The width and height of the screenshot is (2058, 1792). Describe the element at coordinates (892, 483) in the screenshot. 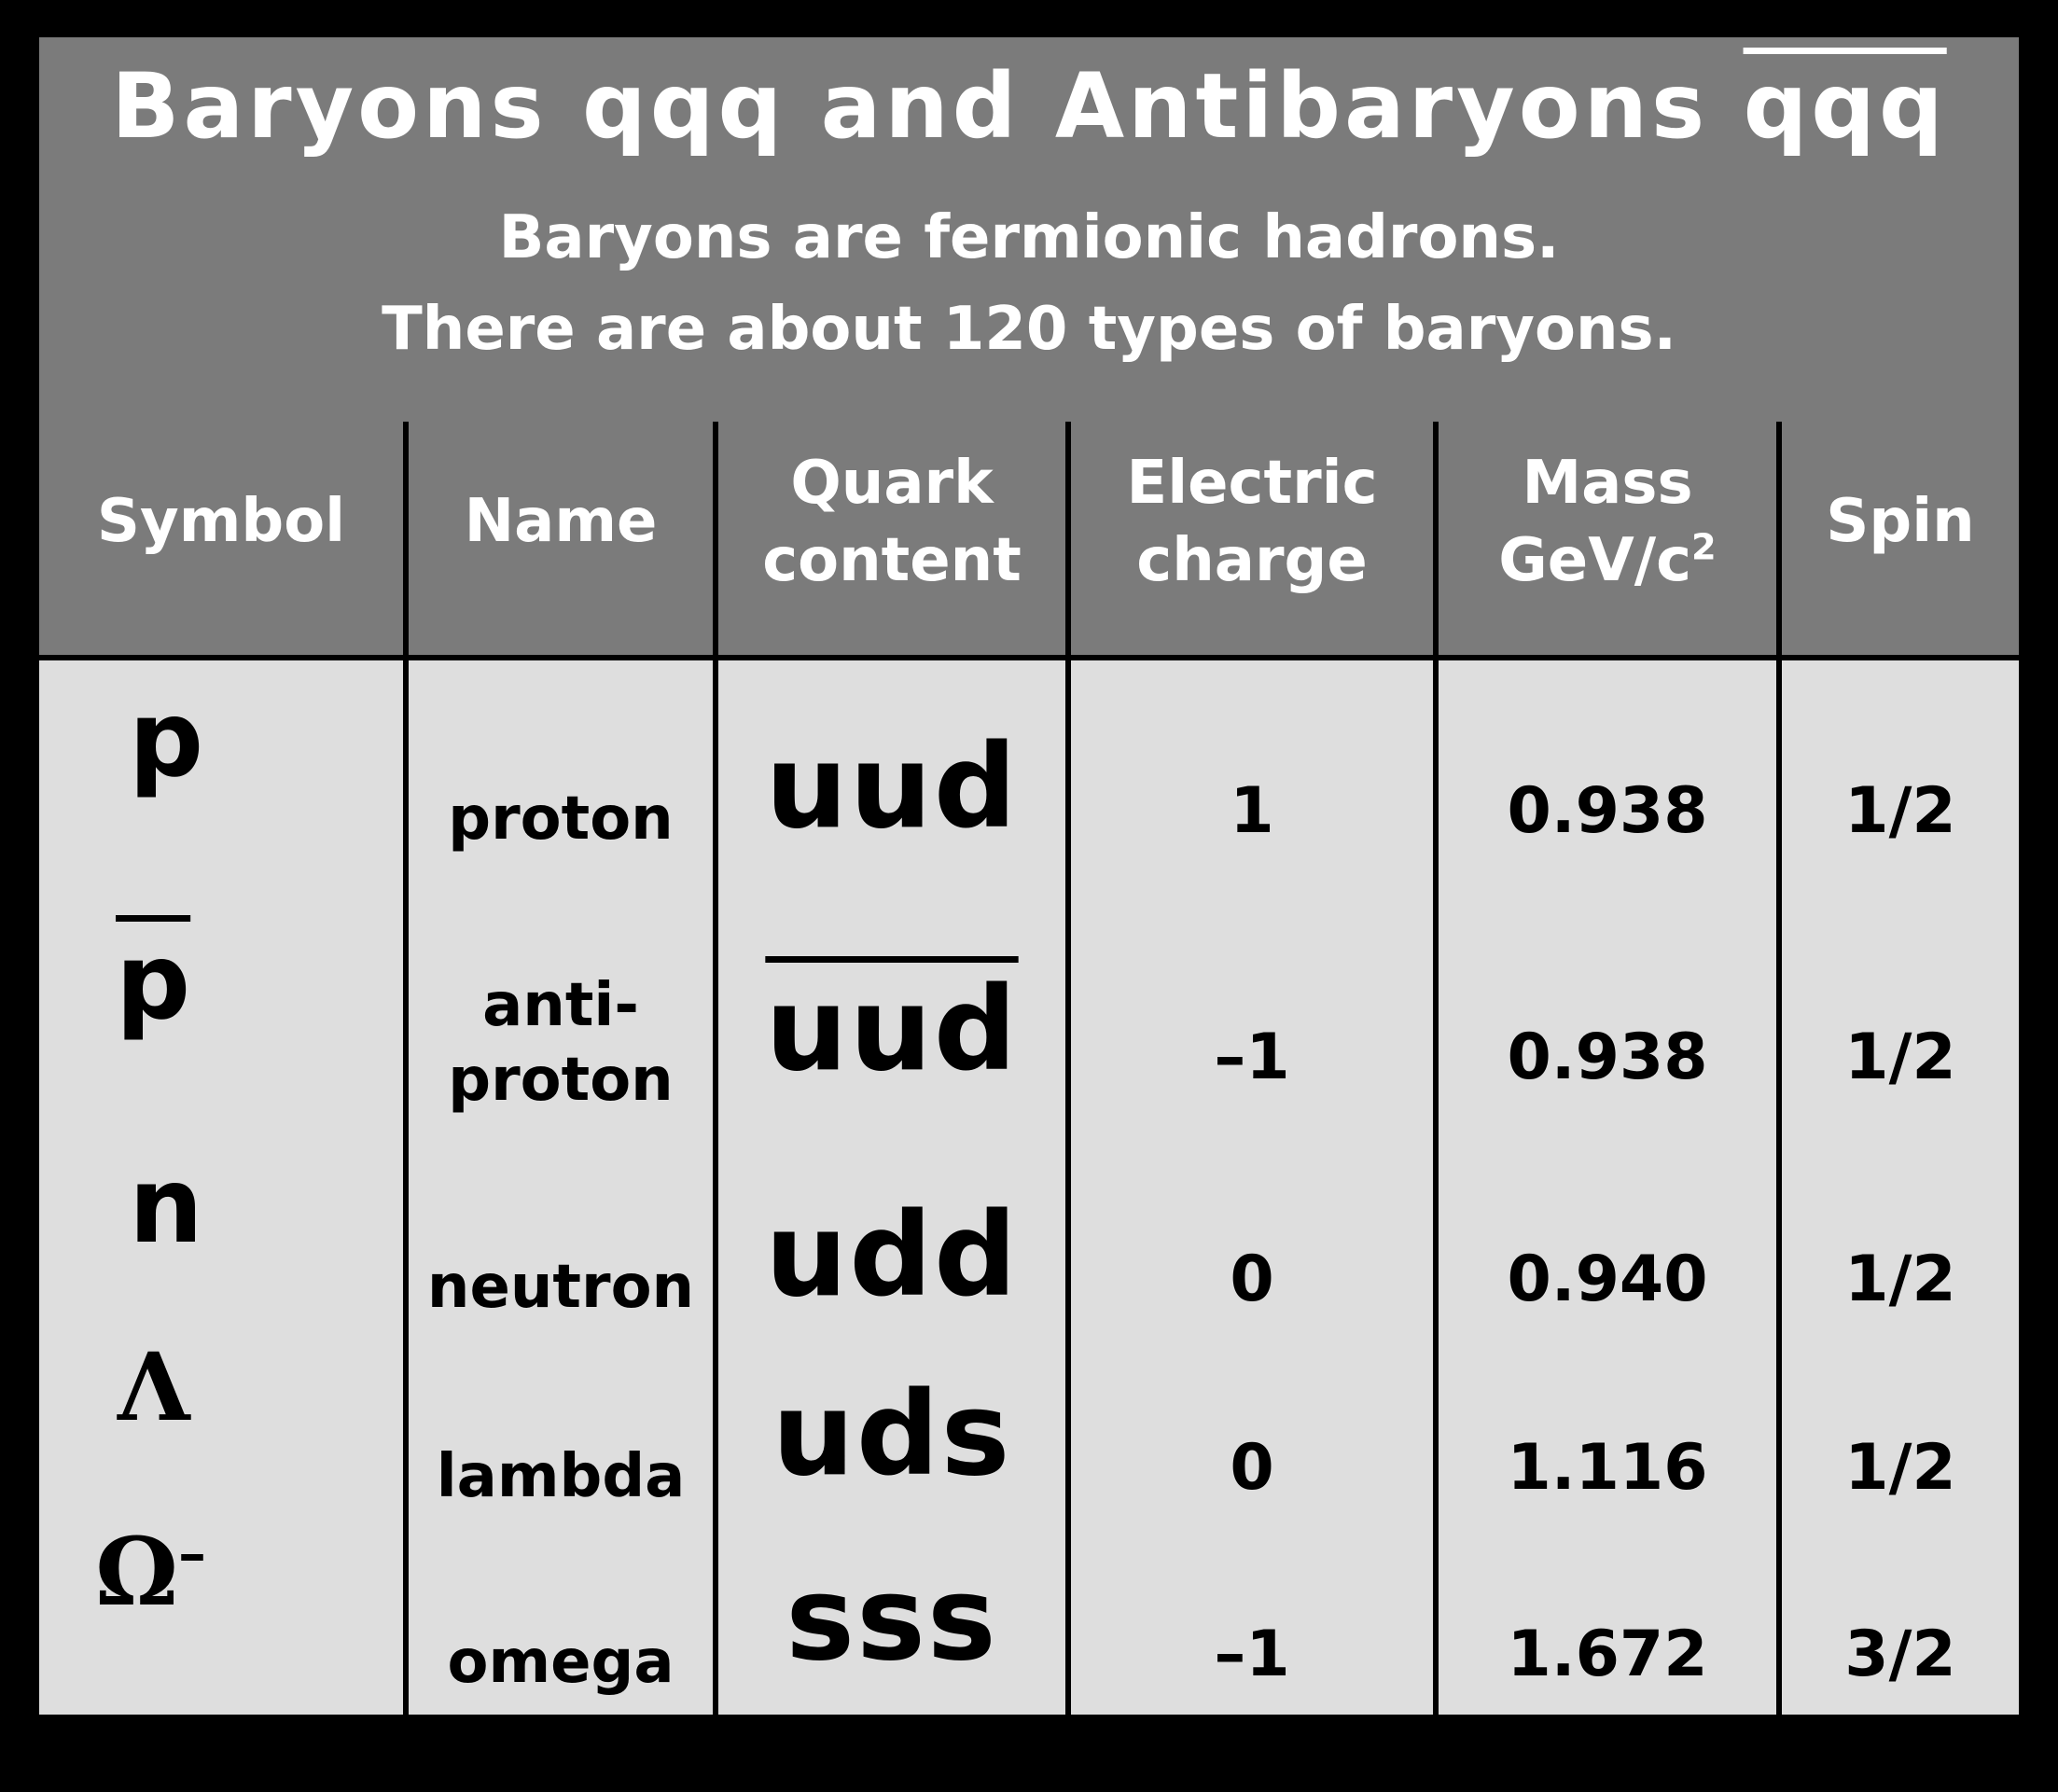

I see `header-quark-line-1: Quark` at that location.